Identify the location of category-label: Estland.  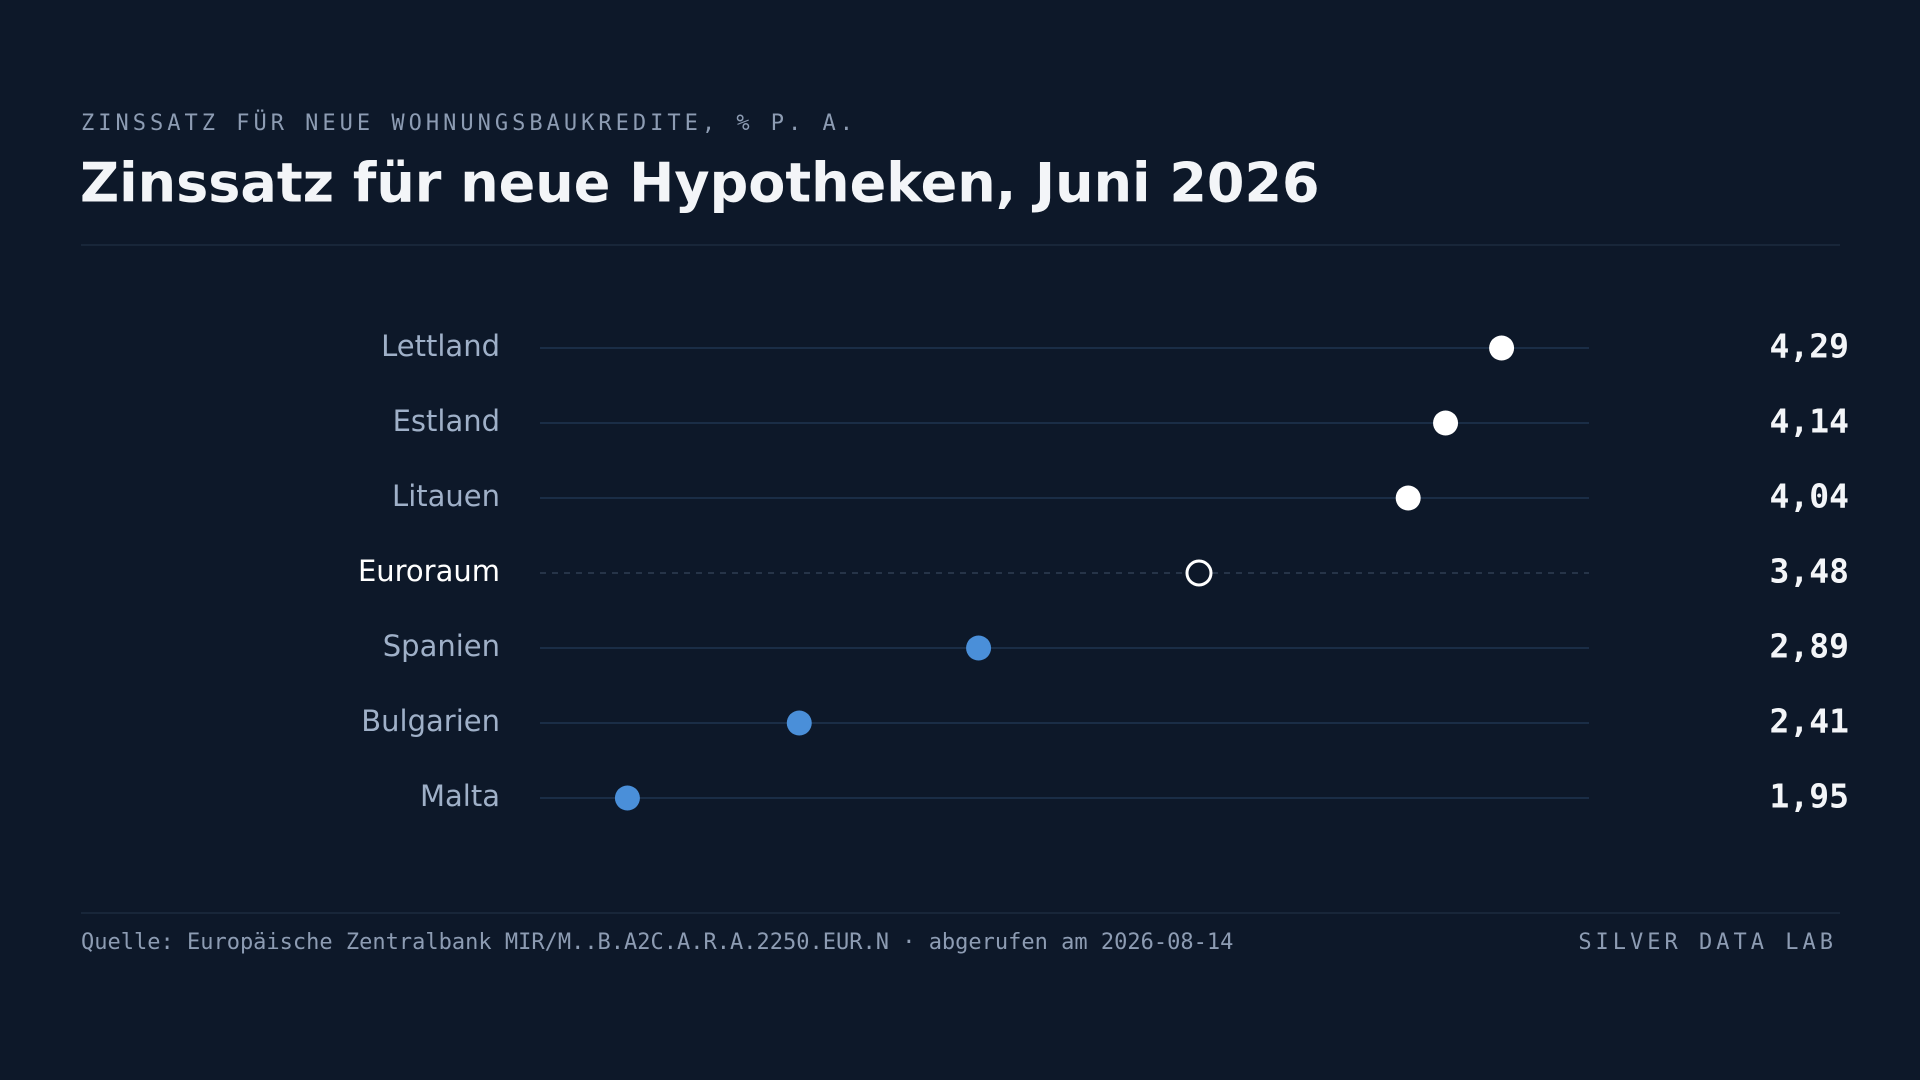
(446, 421).